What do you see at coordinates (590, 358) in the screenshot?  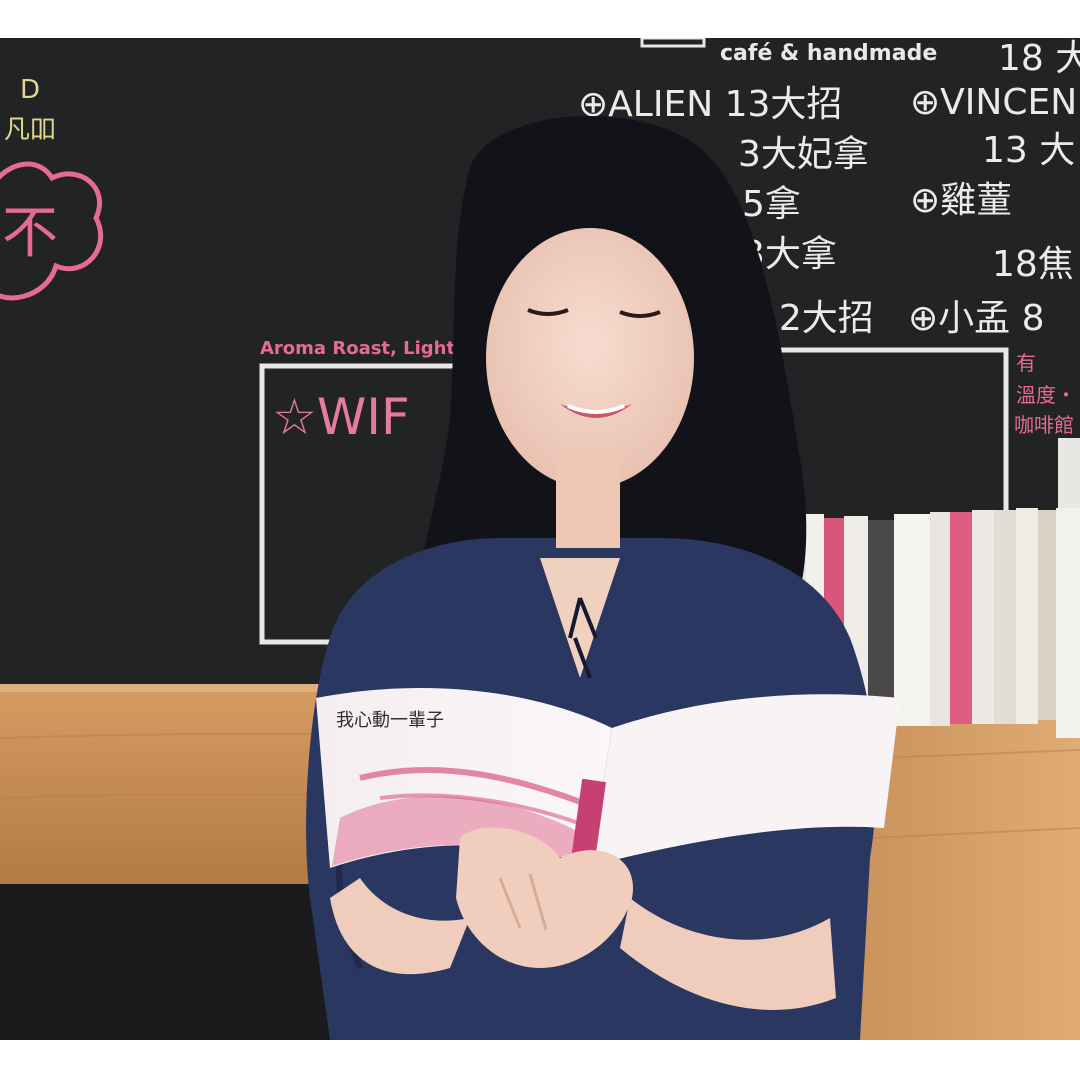 I see `face` at bounding box center [590, 358].